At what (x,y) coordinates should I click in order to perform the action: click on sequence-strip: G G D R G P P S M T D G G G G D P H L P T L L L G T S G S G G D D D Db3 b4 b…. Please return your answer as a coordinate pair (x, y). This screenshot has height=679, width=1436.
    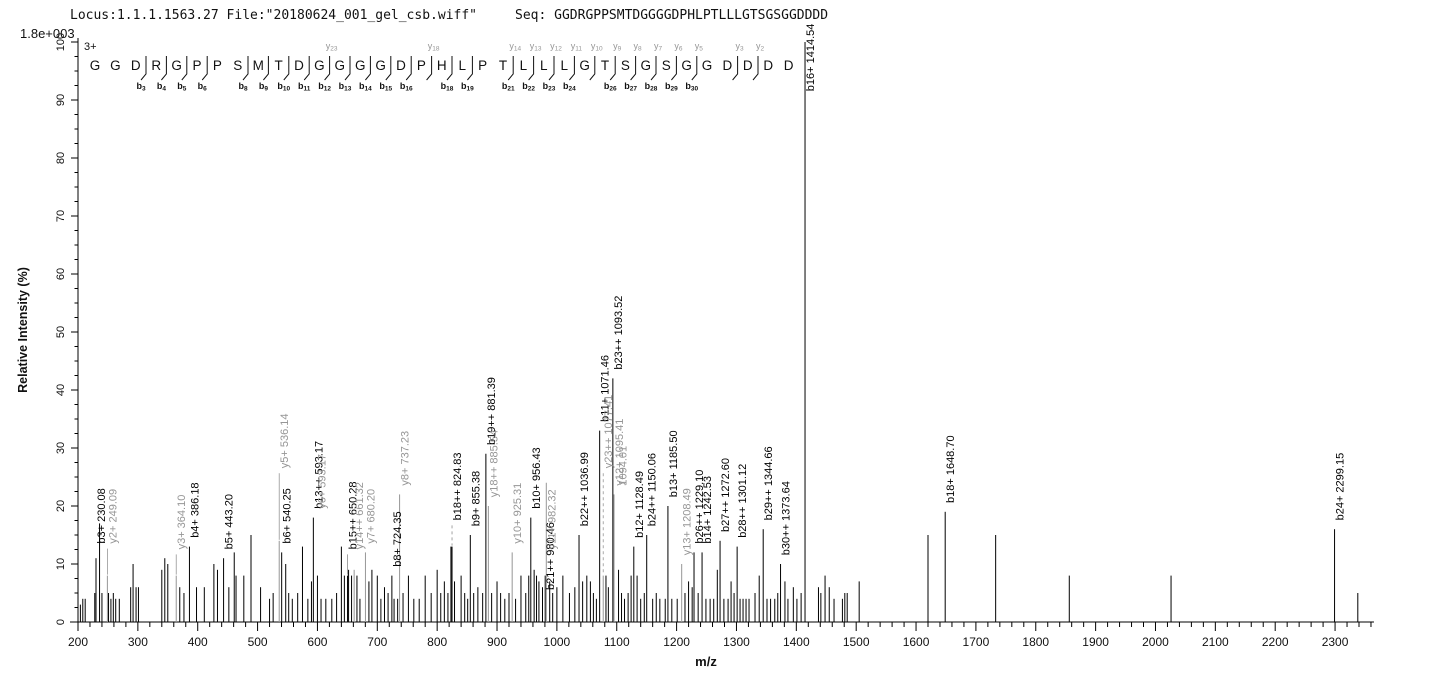
    Looking at the image, I should click on (442, 67).